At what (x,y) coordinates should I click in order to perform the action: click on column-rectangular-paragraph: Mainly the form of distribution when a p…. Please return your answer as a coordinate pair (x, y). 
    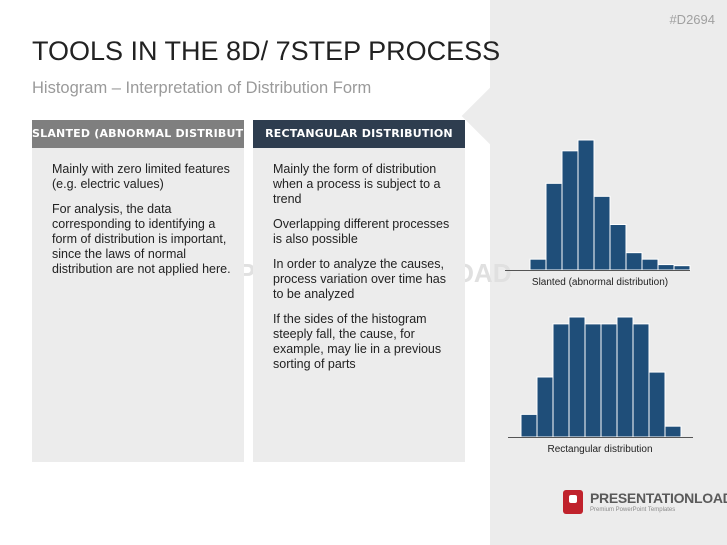
    Looking at the image, I should click on (357, 184).